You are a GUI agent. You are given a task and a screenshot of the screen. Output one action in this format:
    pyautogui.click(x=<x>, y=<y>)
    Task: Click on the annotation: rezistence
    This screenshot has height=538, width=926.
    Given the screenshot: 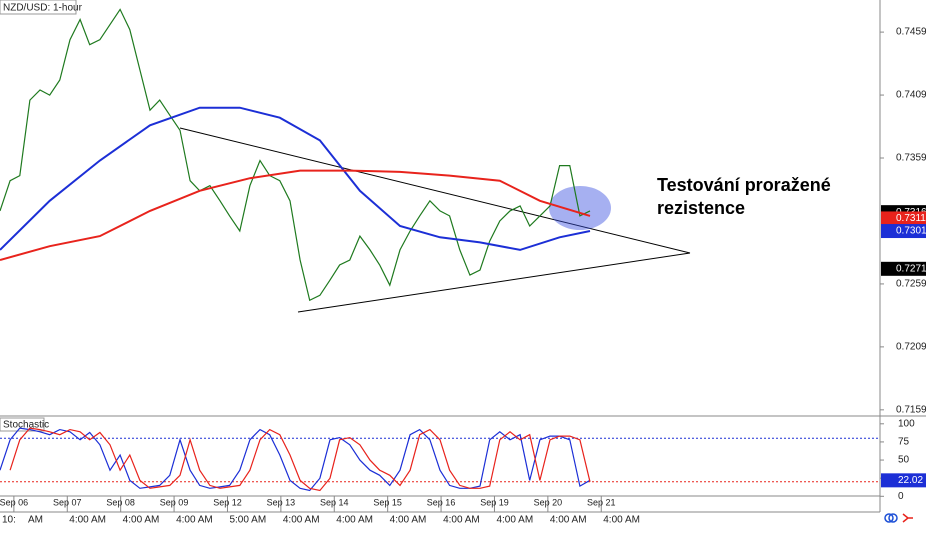 What is the action you would take?
    pyautogui.click(x=701, y=208)
    